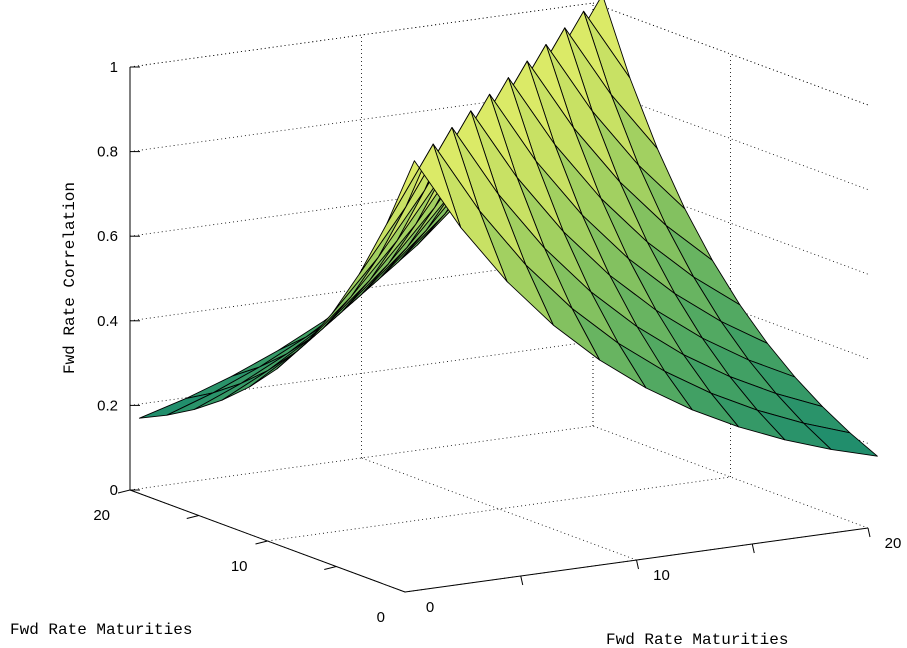 The width and height of the screenshot is (907, 648). I want to click on z-axis-title: Fwd Rate Correlation, so click(70, 278).